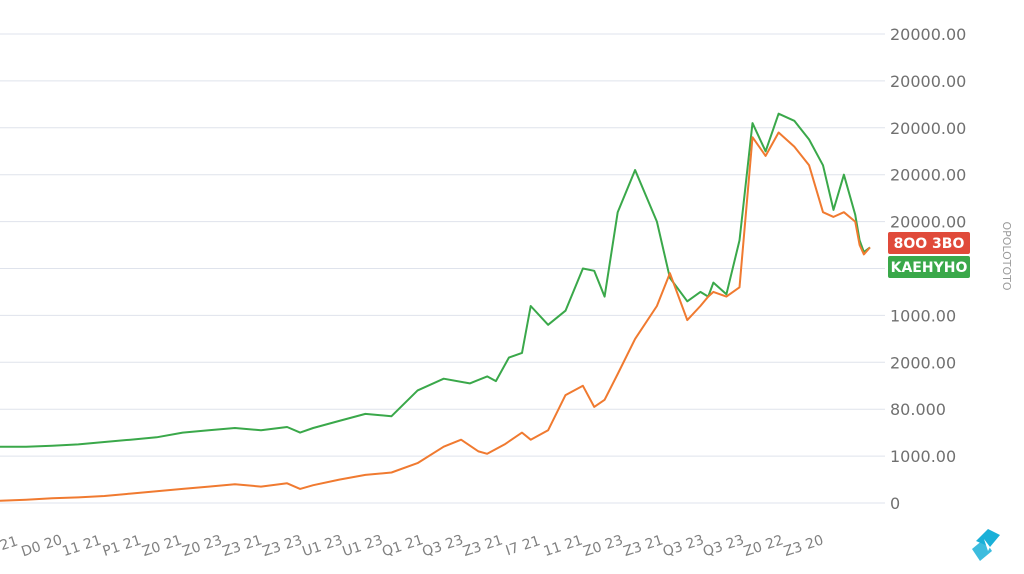 The width and height of the screenshot is (1024, 574). I want to click on y-tick-label: 0, so click(895, 503).